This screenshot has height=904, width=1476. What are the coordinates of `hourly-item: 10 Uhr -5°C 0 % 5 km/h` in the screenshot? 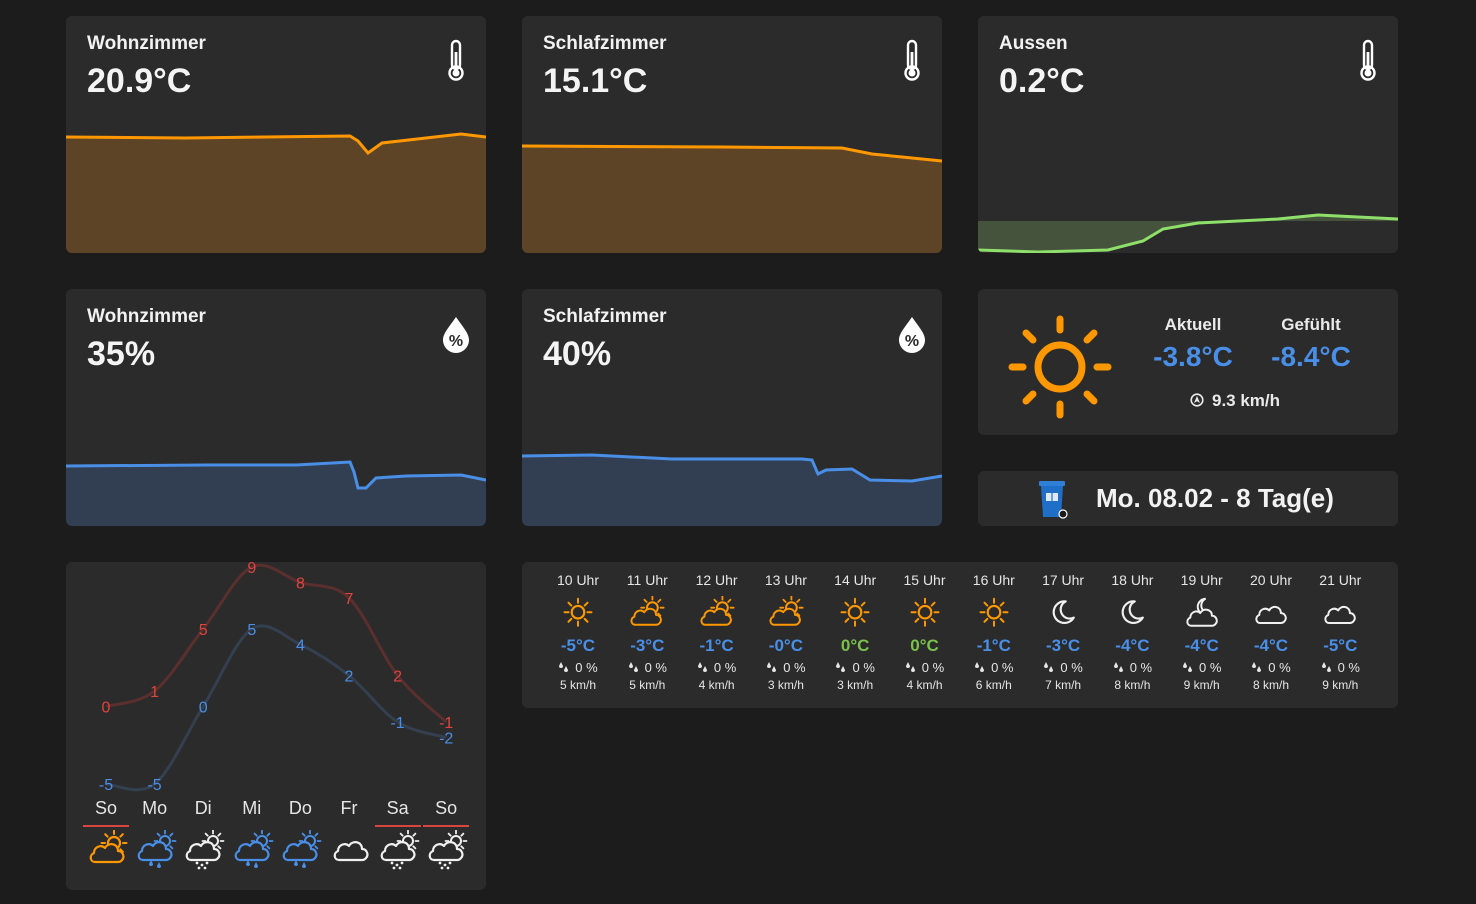 It's located at (578, 632).